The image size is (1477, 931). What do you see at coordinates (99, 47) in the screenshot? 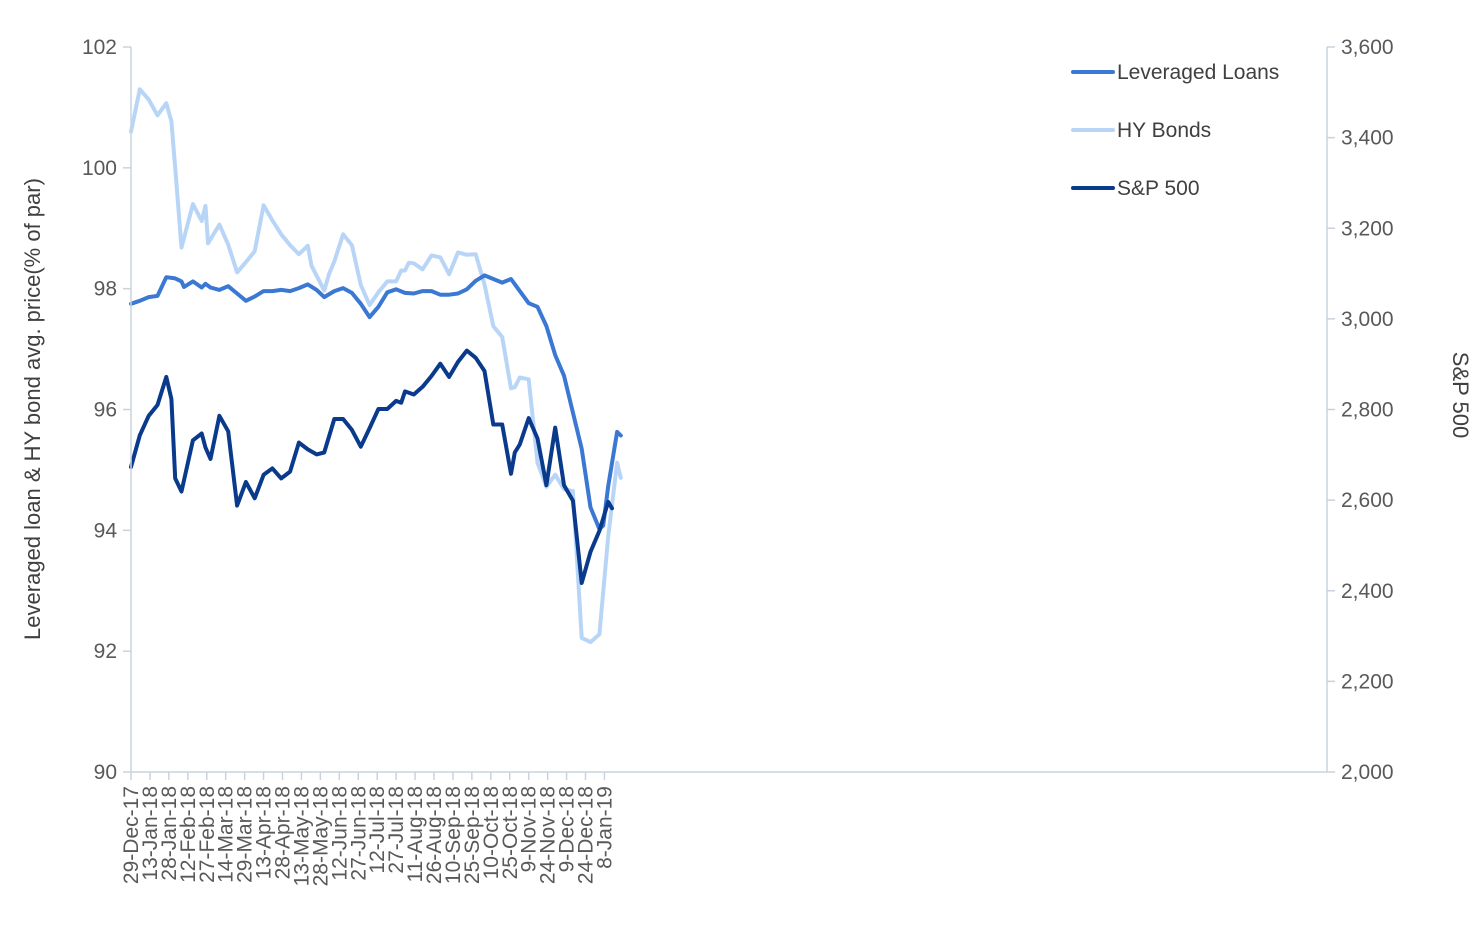
I see `left-tick-label: 102` at bounding box center [99, 47].